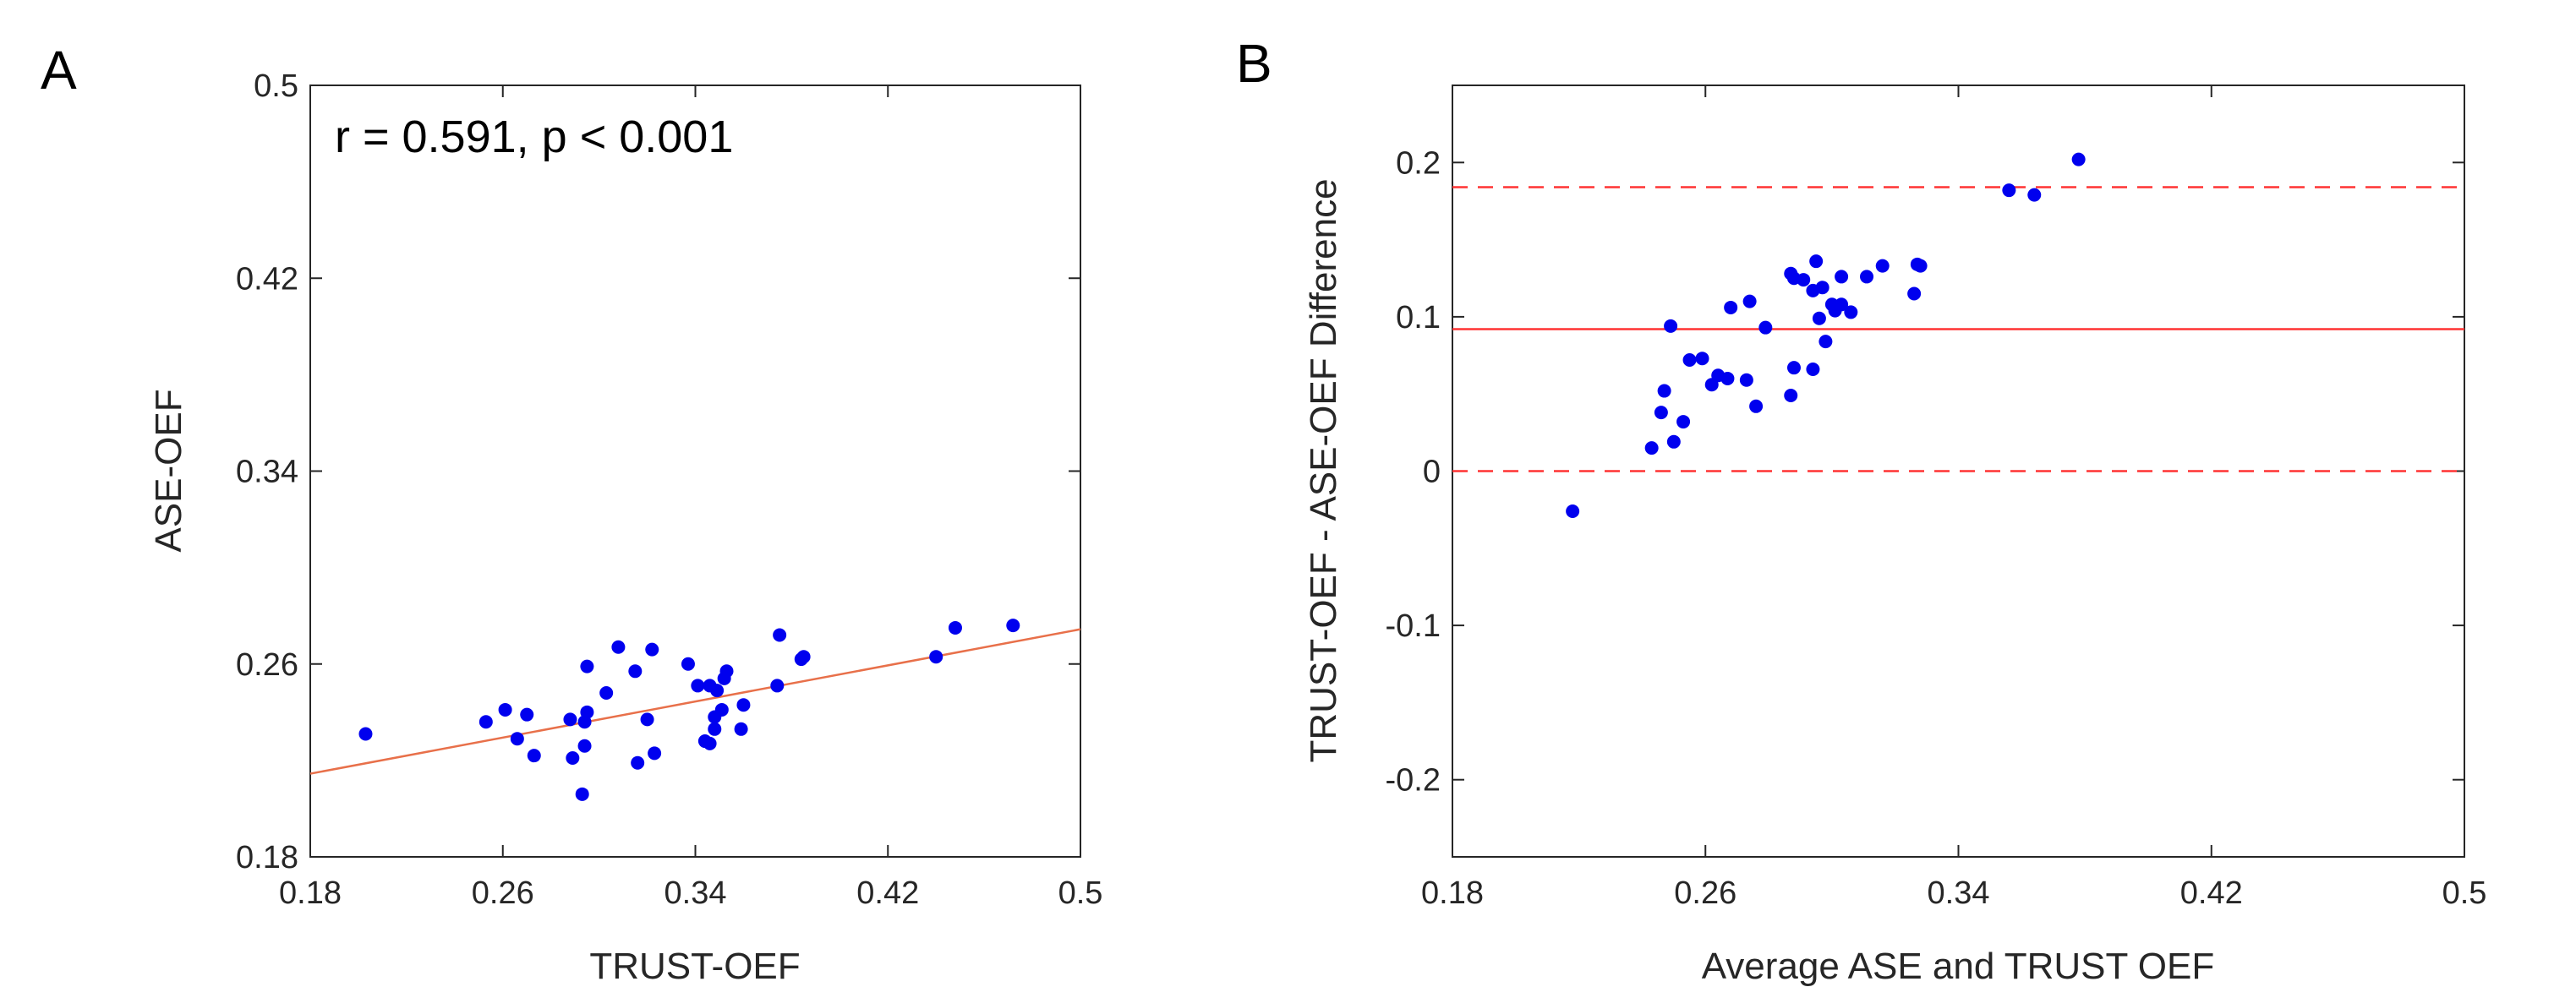  What do you see at coordinates (310, 893) in the screenshot?
I see `chart-a-xtick-label: 0.18` at bounding box center [310, 893].